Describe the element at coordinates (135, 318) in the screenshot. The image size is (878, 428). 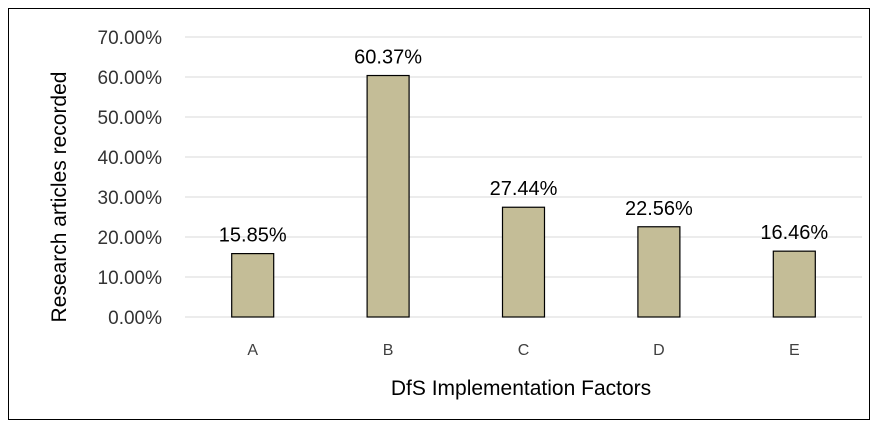
I see `y-tick-label: 0.00%` at that location.